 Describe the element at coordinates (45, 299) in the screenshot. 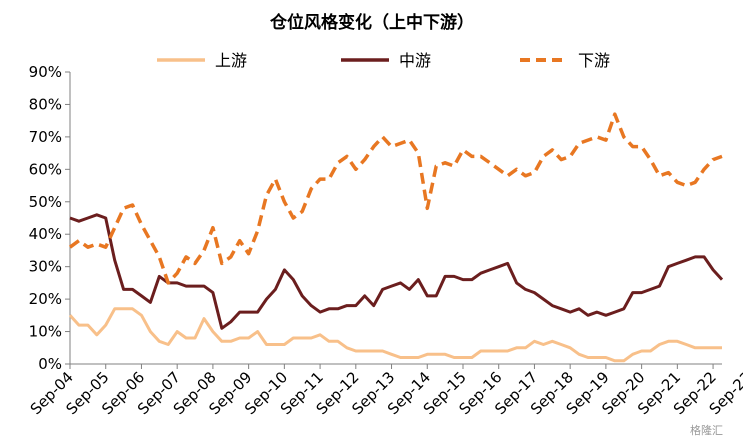

I see `y-tick-label: 20%` at that location.